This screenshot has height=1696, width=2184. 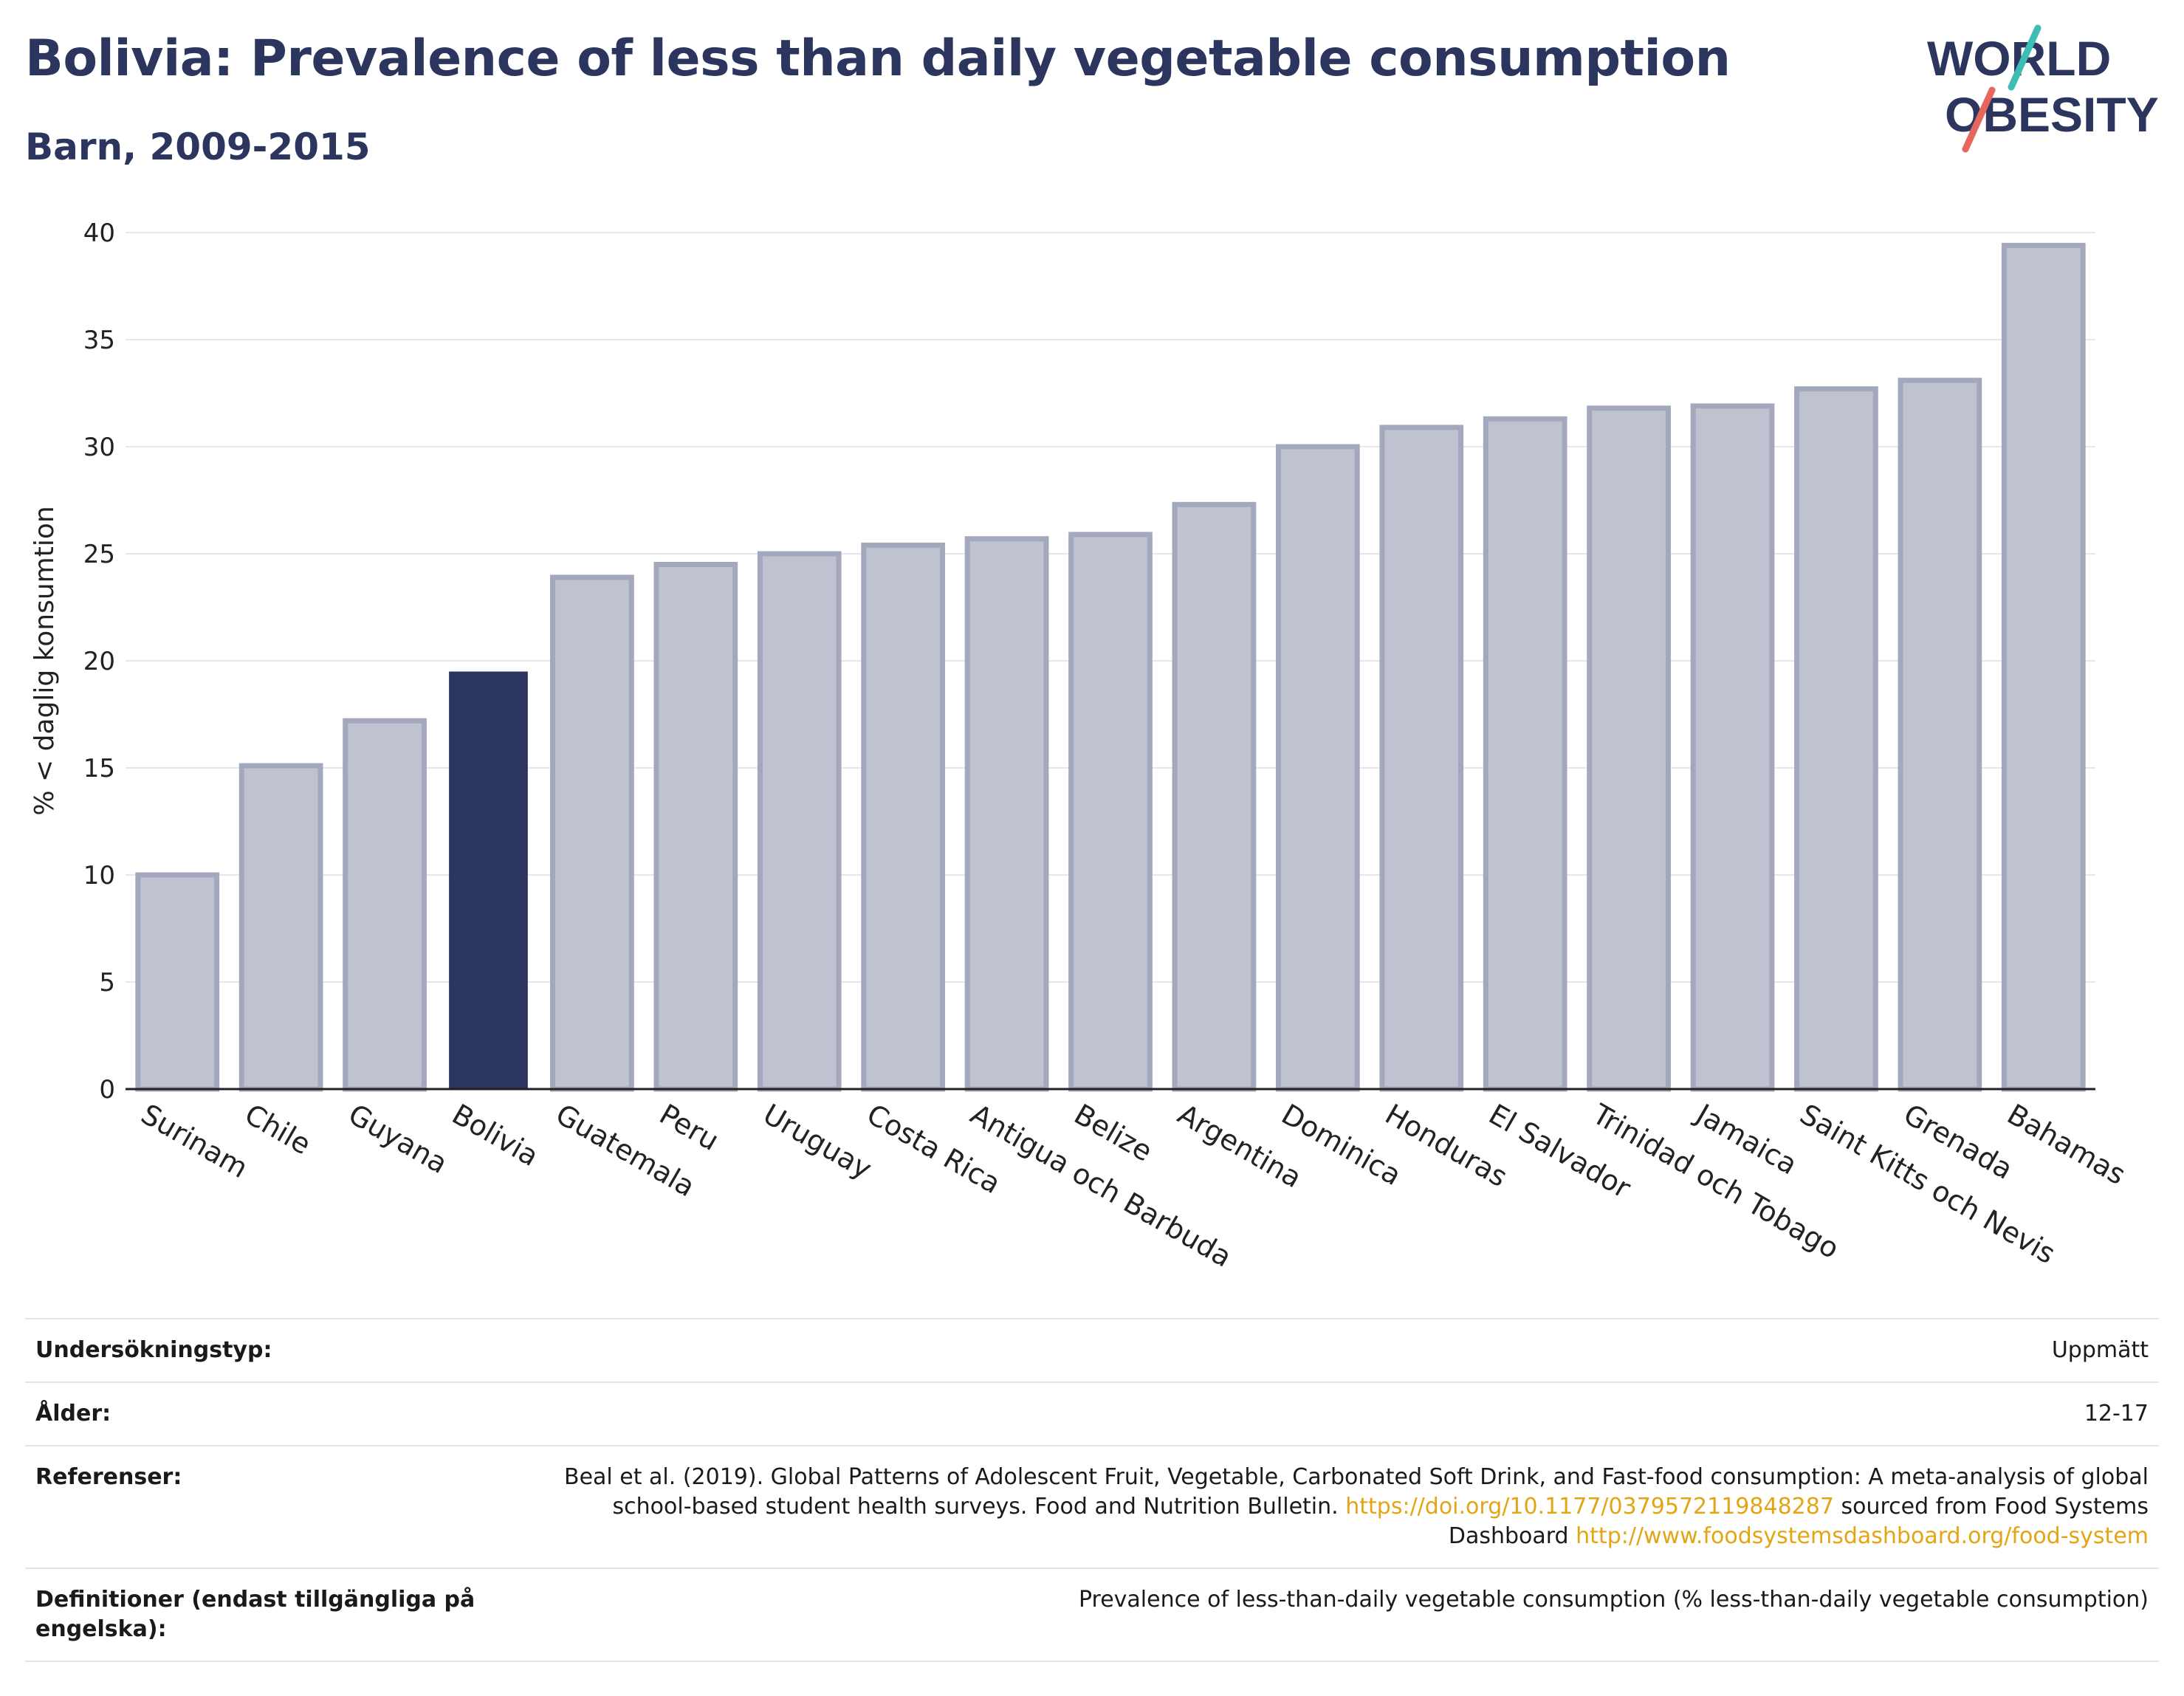 I want to click on y-tick-label: 35, so click(x=99, y=340).